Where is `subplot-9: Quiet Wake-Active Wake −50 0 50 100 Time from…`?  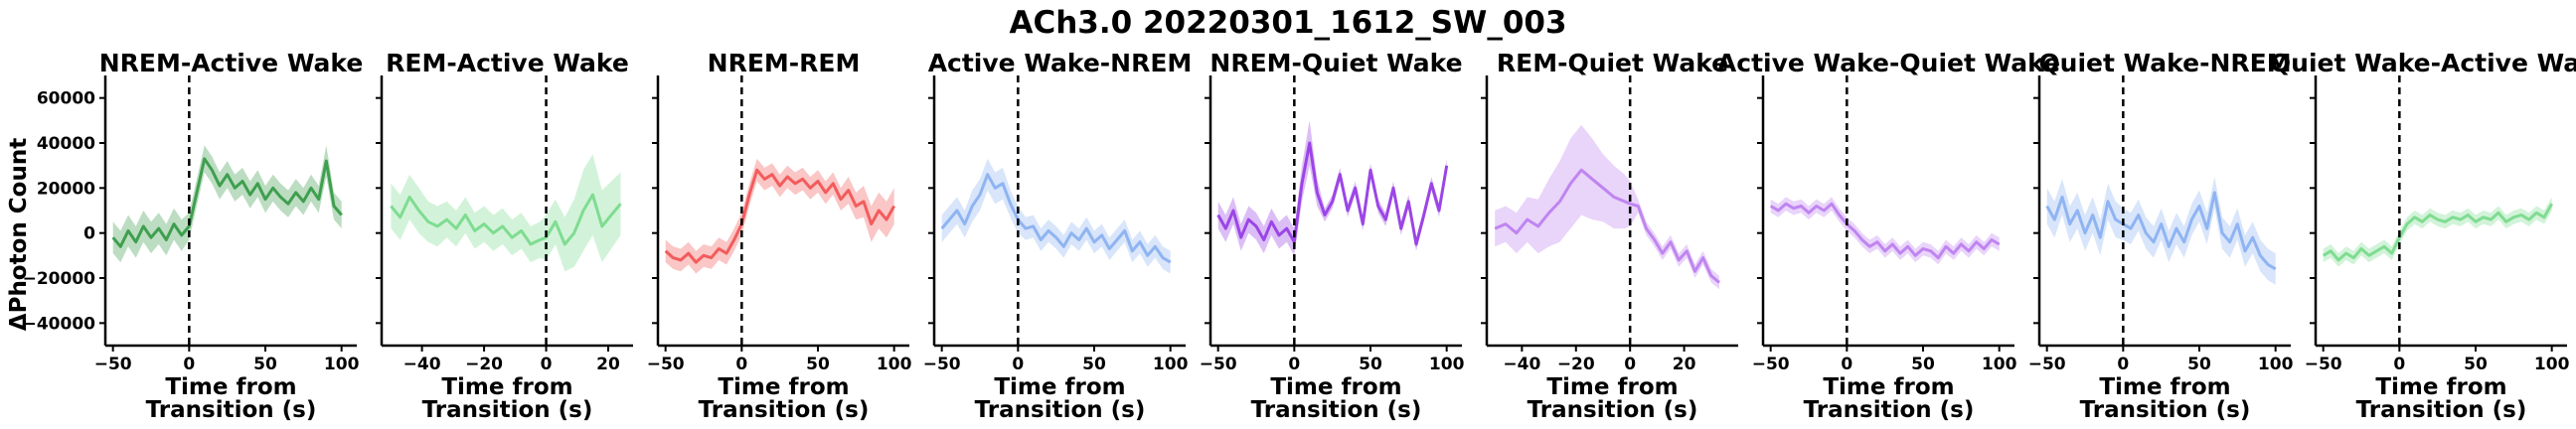 subplot-9: Quiet Wake-Active Wake −50 0 50 100 Time from… is located at coordinates (2423, 236).